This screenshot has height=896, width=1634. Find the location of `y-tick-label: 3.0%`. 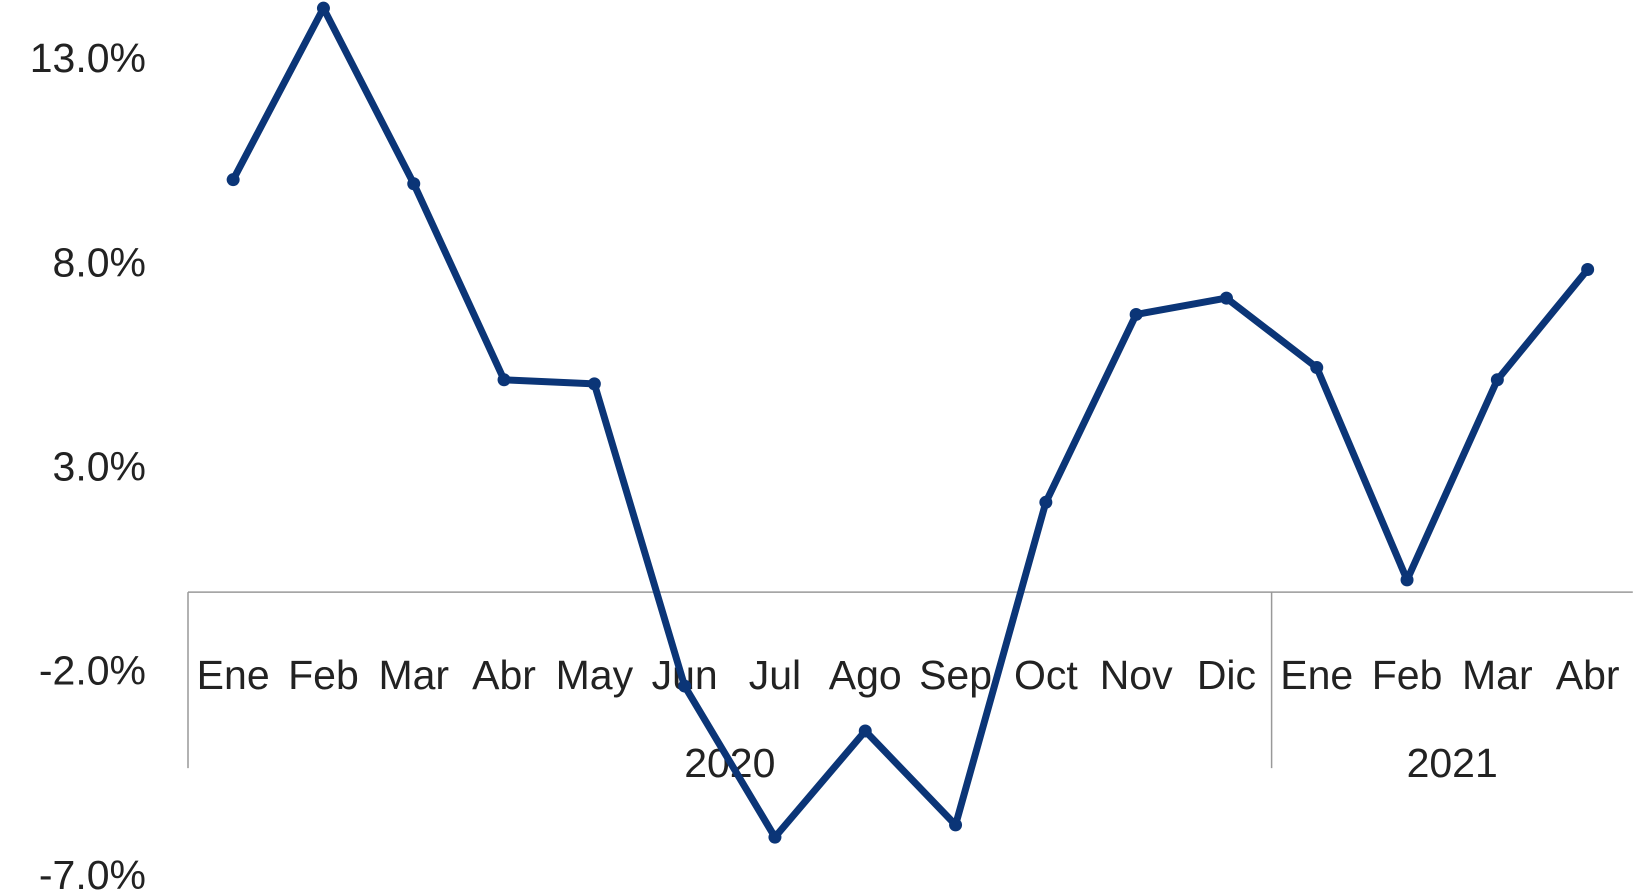

y-tick-label: 3.0% is located at coordinates (99, 466).